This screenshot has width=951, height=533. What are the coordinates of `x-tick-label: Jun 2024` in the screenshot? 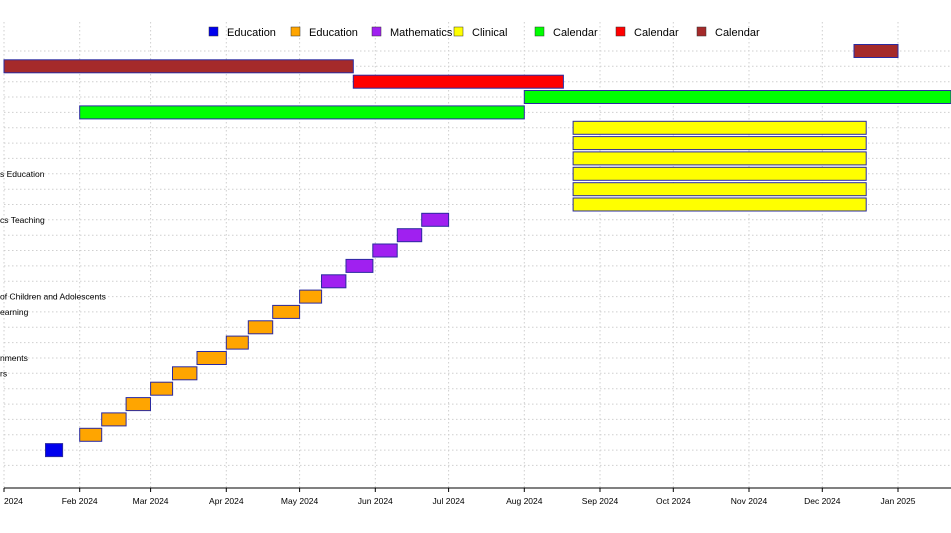 It's located at (375, 501).